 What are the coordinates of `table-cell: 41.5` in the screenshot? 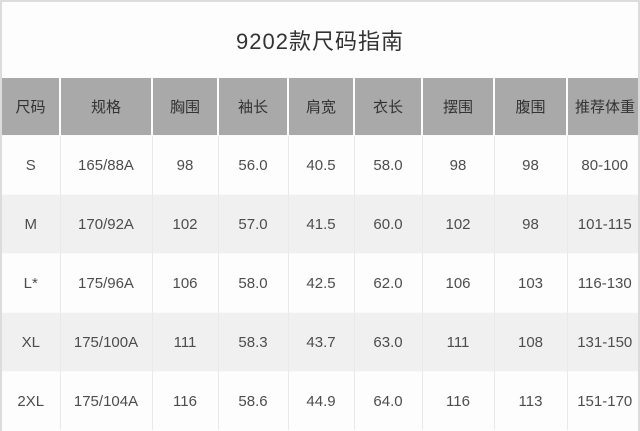 It's located at (320, 224).